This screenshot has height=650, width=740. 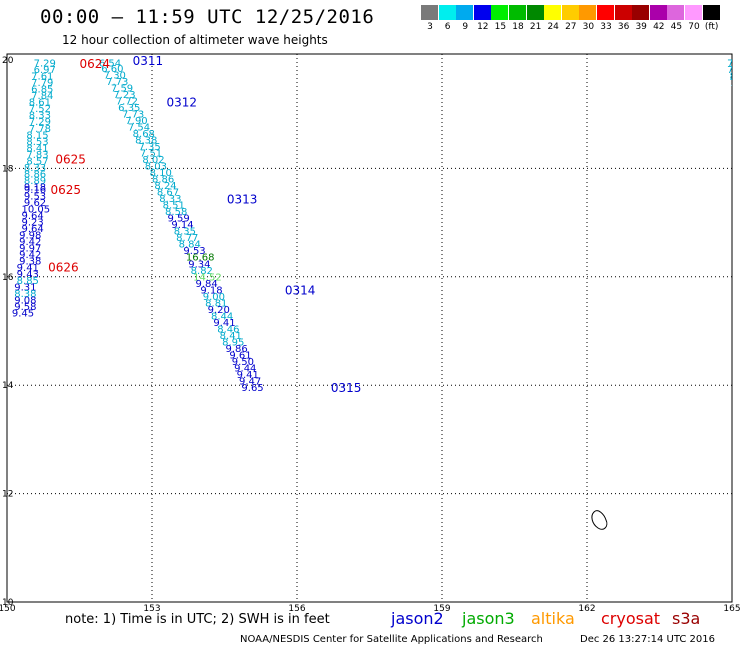 What do you see at coordinates (112, 69) in the screenshot?
I see `wave-height-value: 6.60` at bounding box center [112, 69].